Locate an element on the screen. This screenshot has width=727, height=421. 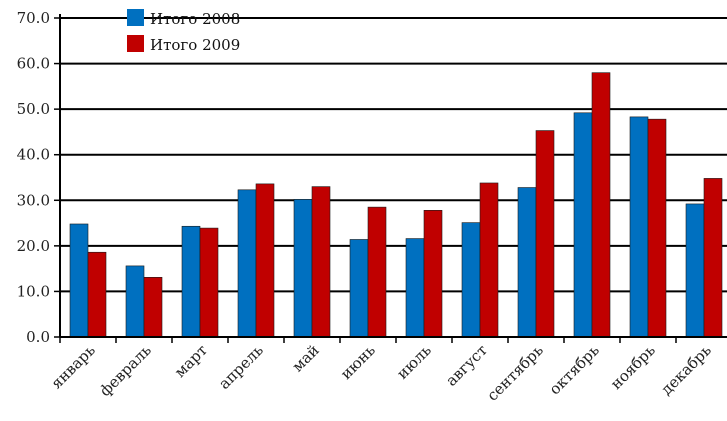
x-category-label: июль is located at coordinates (414, 362).